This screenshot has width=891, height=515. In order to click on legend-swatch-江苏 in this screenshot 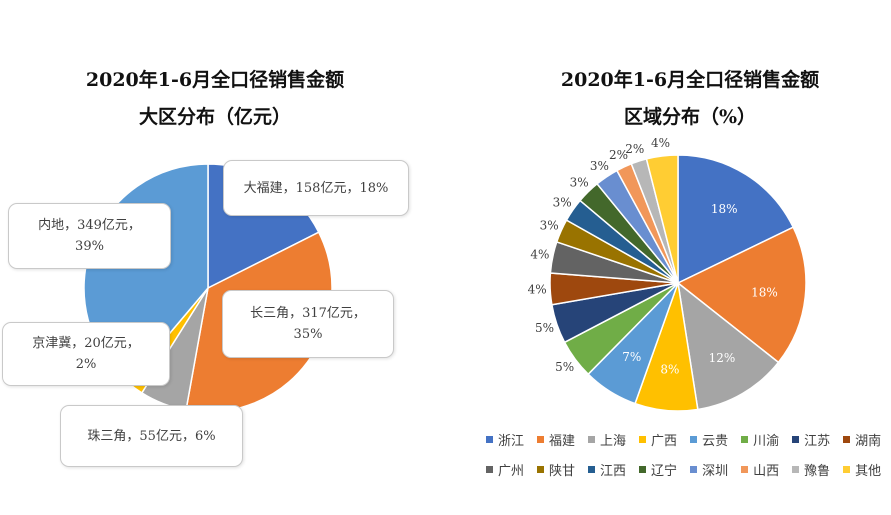, I will do `click(796, 439)`.